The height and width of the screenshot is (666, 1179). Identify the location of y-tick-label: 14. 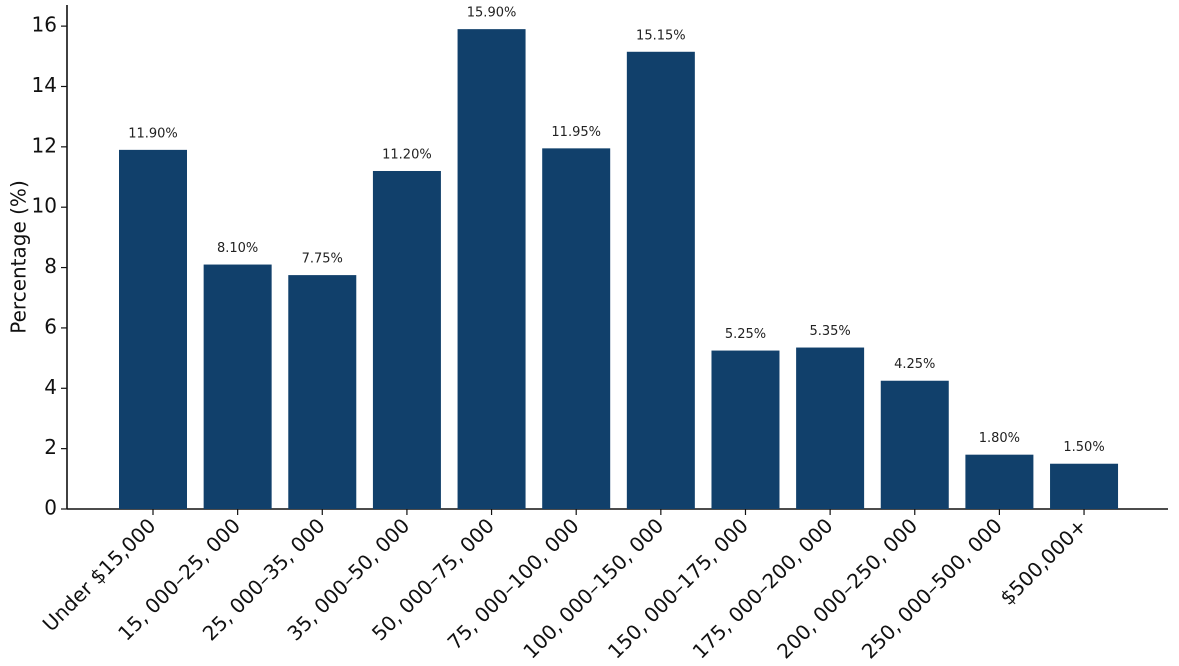
(44, 85).